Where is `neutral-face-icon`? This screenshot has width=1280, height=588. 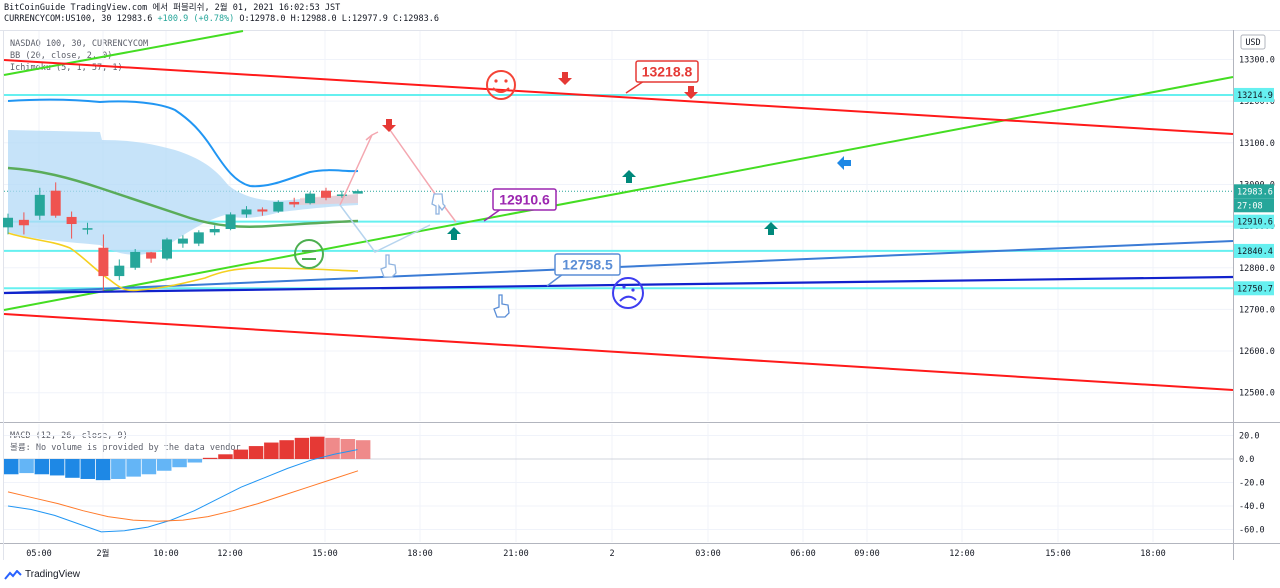
neutral-face-icon is located at coordinates (309, 254).